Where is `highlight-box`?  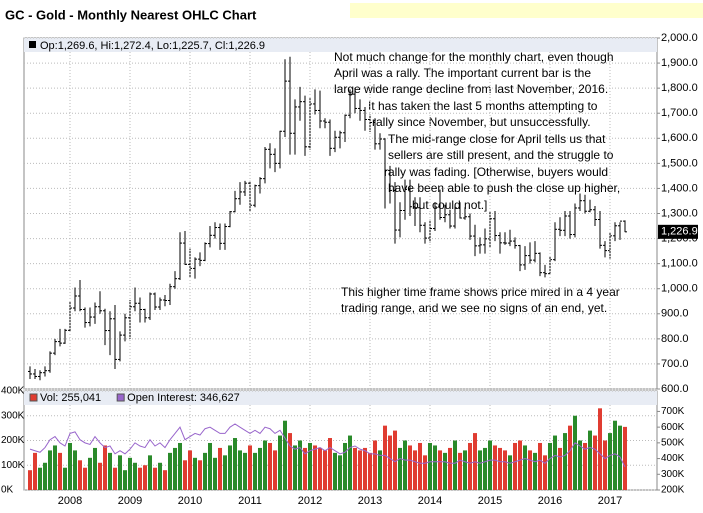 highlight-box is located at coordinates (526, 10).